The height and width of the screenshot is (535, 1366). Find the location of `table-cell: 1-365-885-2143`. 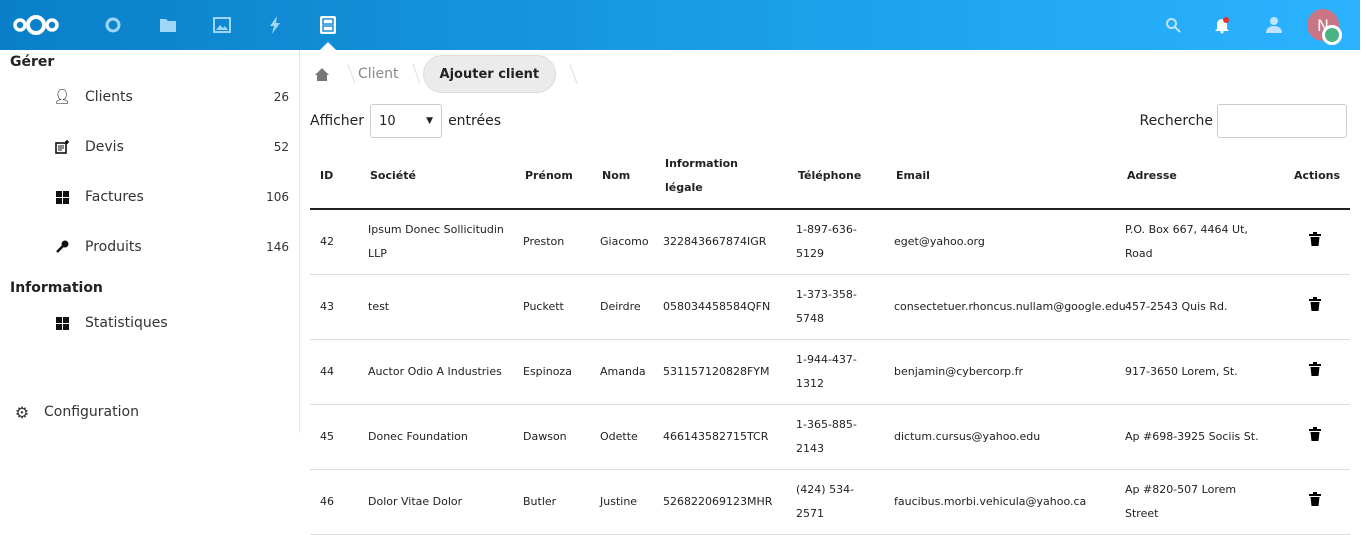

table-cell: 1-365-885-2143 is located at coordinates (837, 437).